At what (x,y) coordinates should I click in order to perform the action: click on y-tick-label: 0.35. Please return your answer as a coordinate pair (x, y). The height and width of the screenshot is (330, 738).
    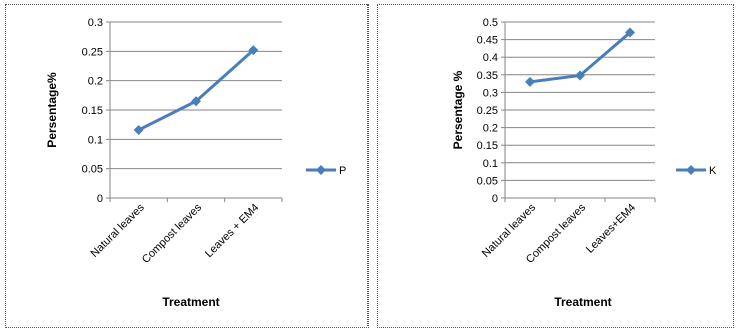
    Looking at the image, I should click on (487, 76).